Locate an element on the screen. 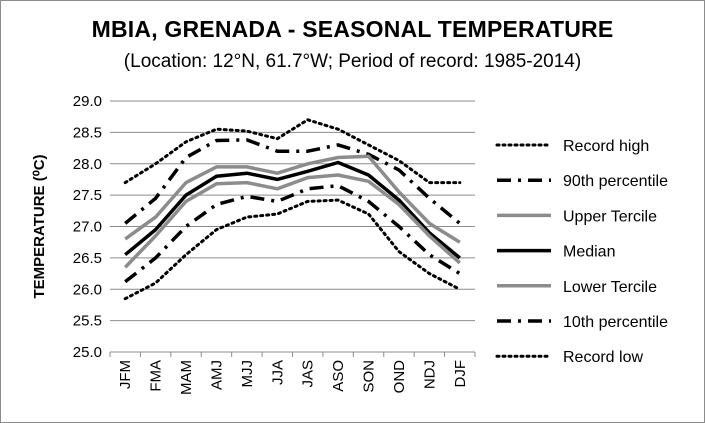 Image resolution: width=705 pixels, height=423 pixels. x-tick-label: AMJ is located at coordinates (216, 375).